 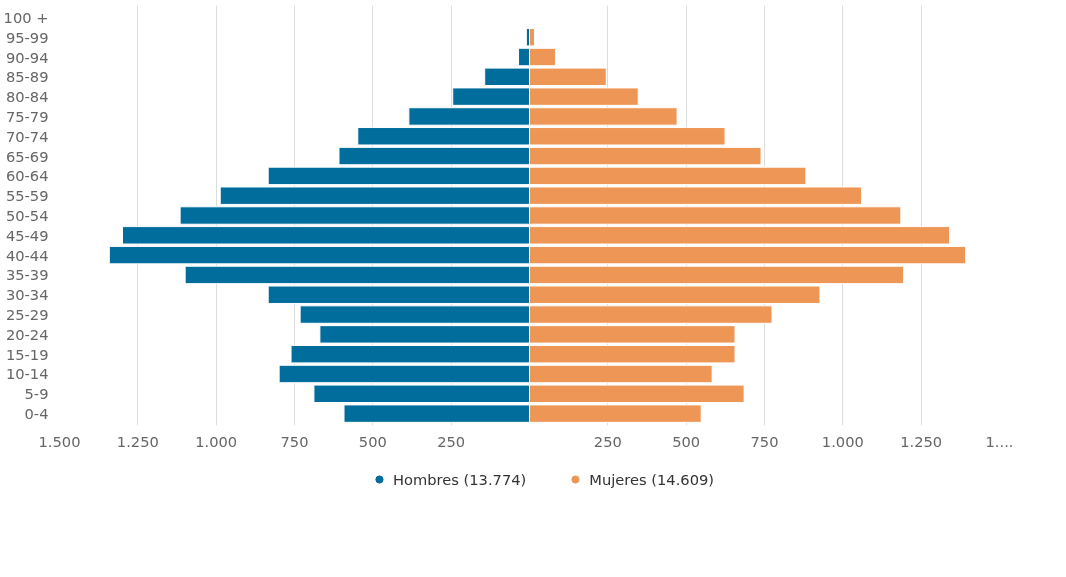 I want to click on y-tick-label: 35-39, so click(x=27, y=275).